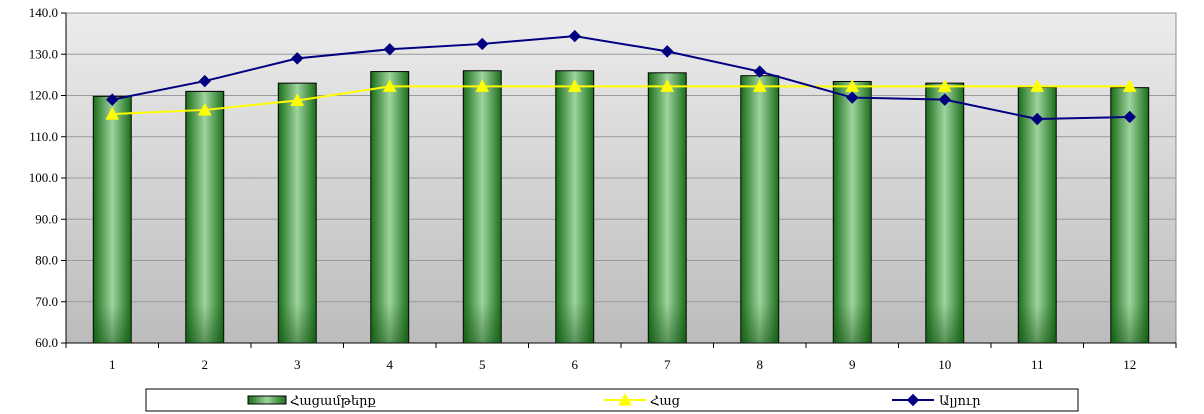 The width and height of the screenshot is (1204, 414). Describe the element at coordinates (46, 342) in the screenshot. I see `y-tick-label: 60.0` at that location.